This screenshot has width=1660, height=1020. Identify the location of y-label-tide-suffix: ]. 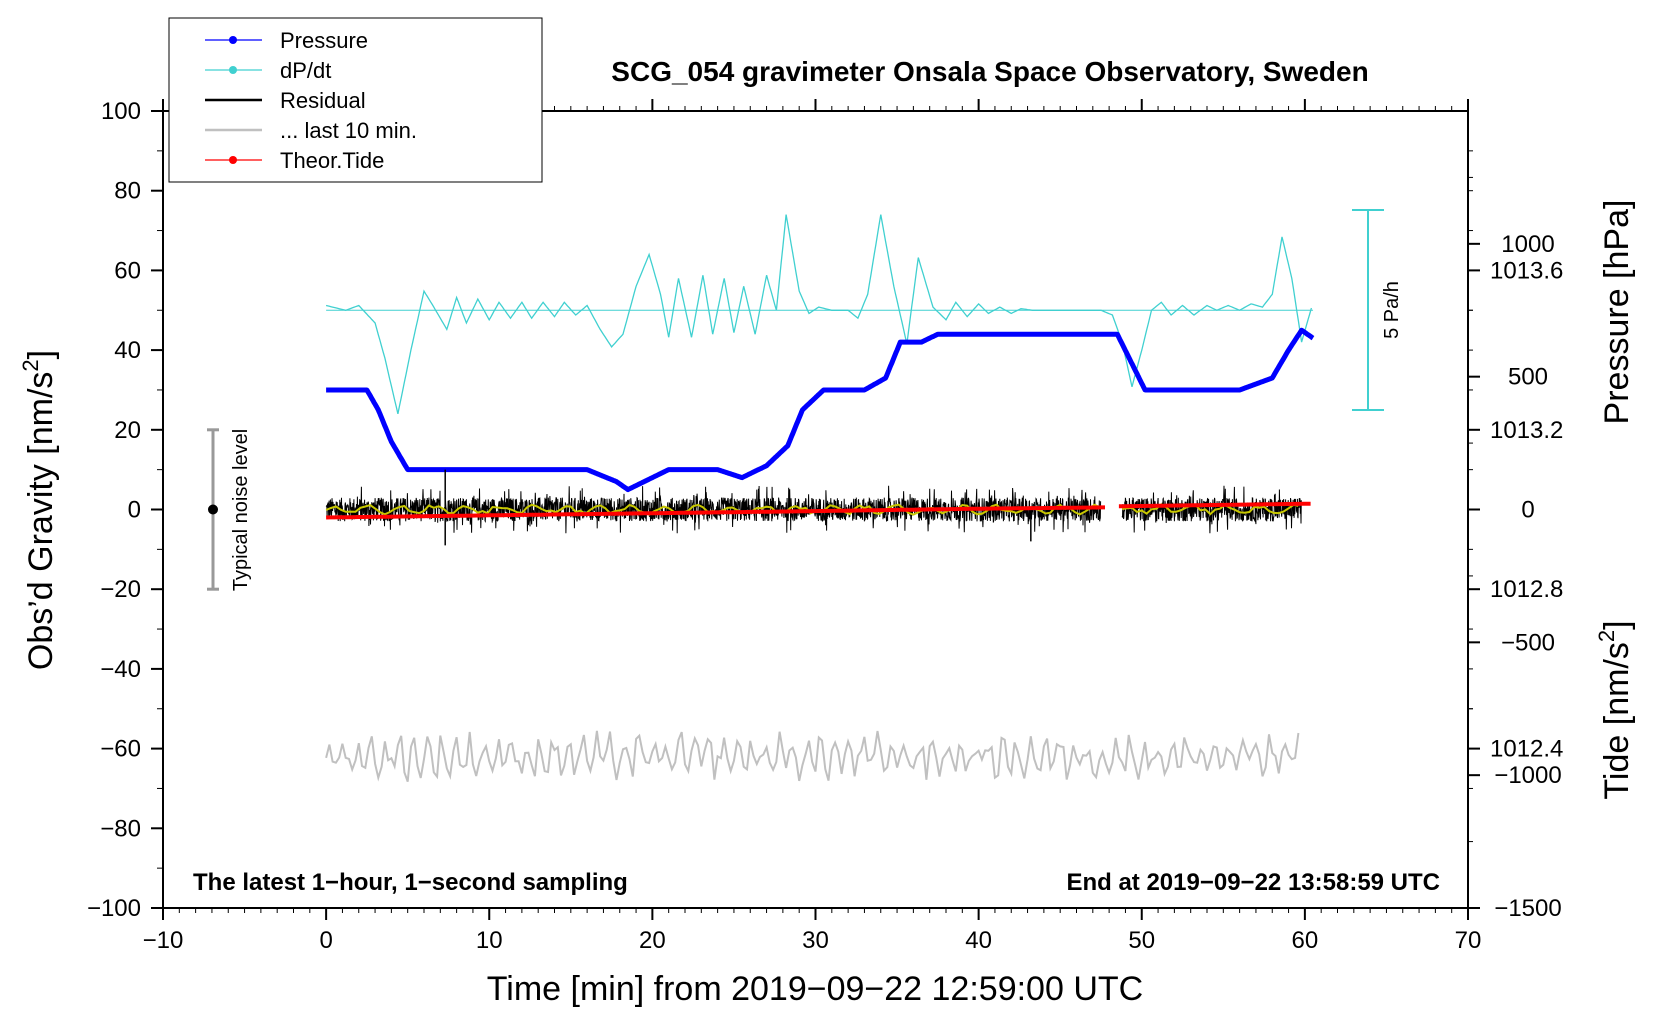
(1617, 624).